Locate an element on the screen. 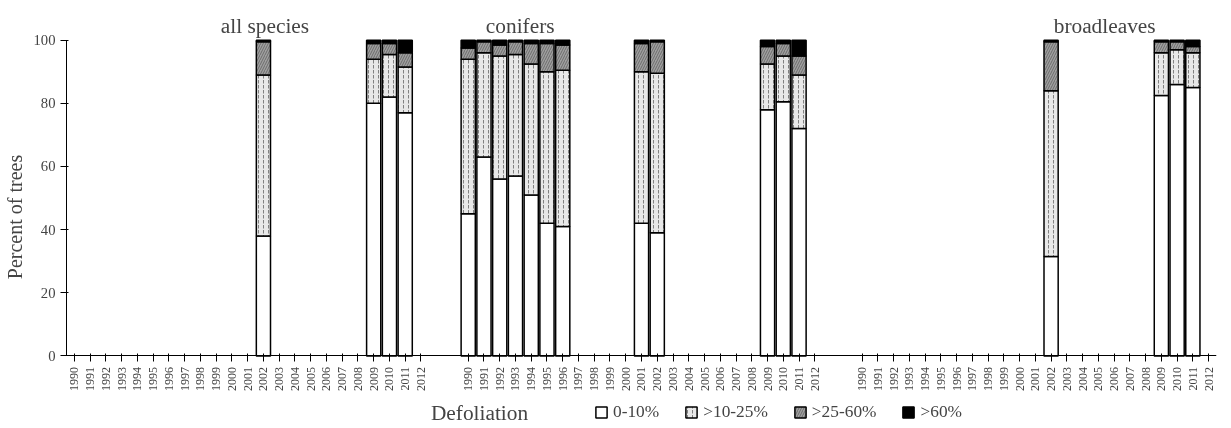 This screenshot has height=428, width=1231. text: broadleaves is located at coordinates (1104, 26).